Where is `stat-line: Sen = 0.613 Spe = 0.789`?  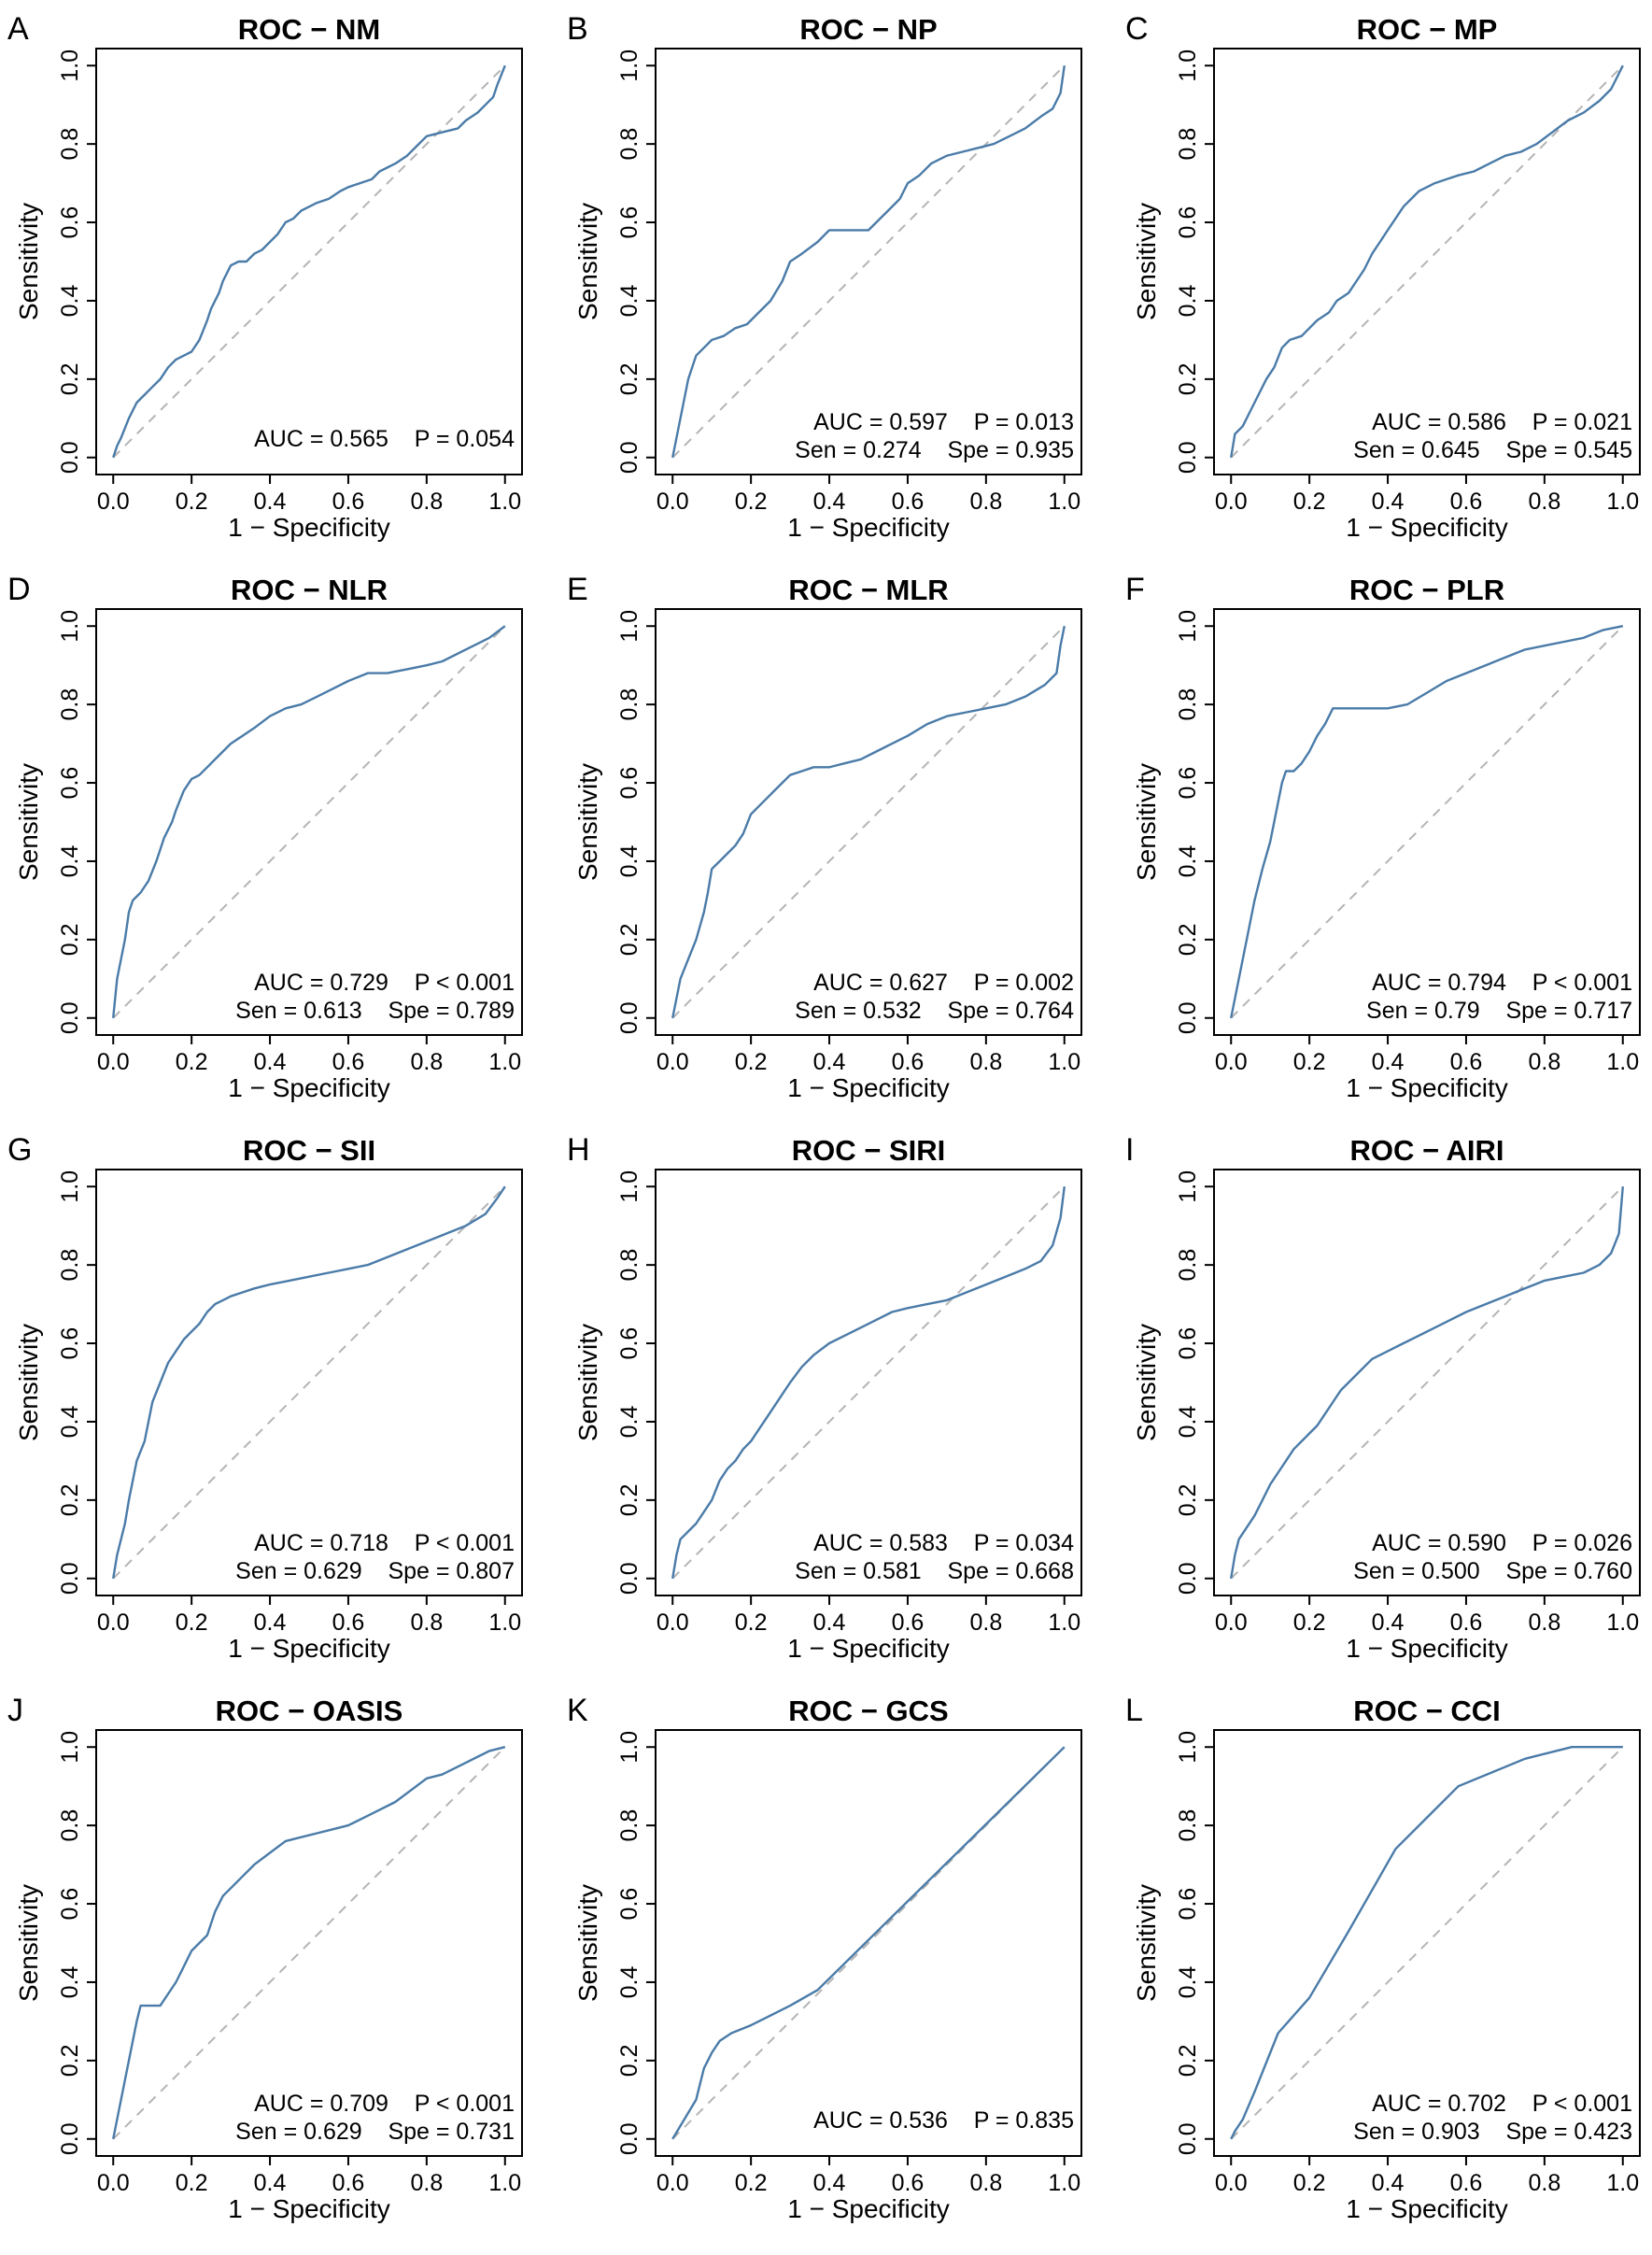 stat-line: Sen = 0.613 Spe = 0.789 is located at coordinates (375, 1011).